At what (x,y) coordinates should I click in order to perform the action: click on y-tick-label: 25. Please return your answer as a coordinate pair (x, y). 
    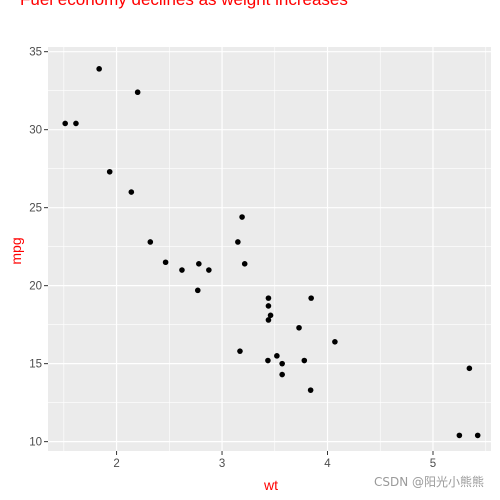
    Looking at the image, I should click on (35, 209).